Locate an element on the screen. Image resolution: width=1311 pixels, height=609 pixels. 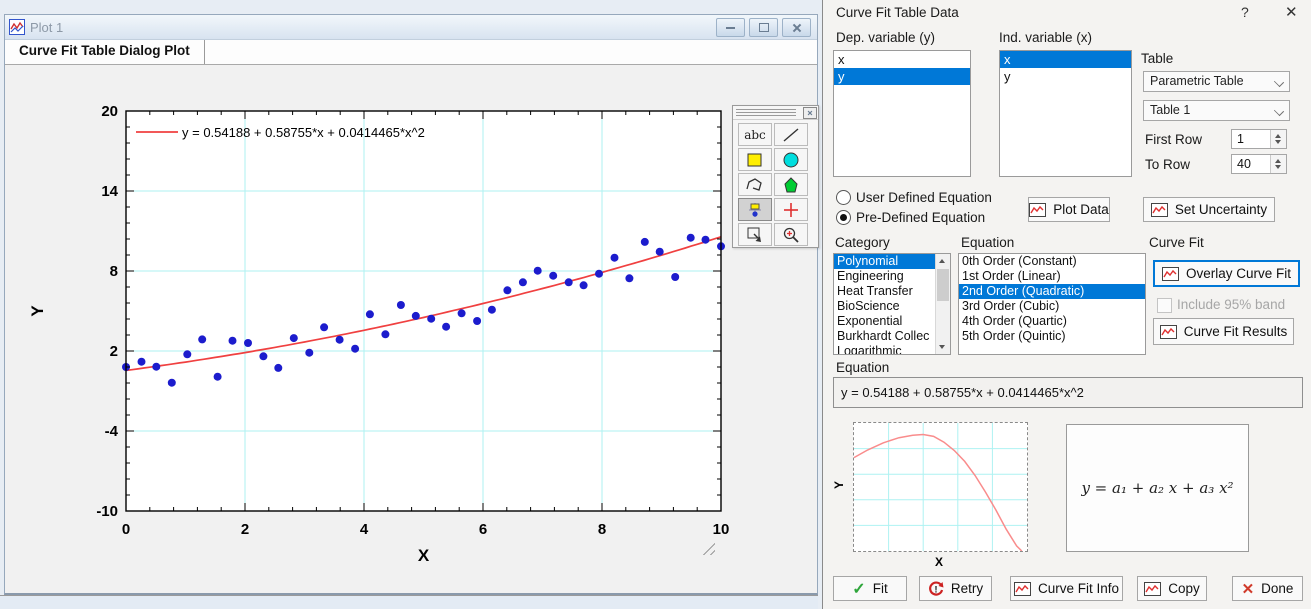
copy-label: Copy is located at coordinates (1184, 588).